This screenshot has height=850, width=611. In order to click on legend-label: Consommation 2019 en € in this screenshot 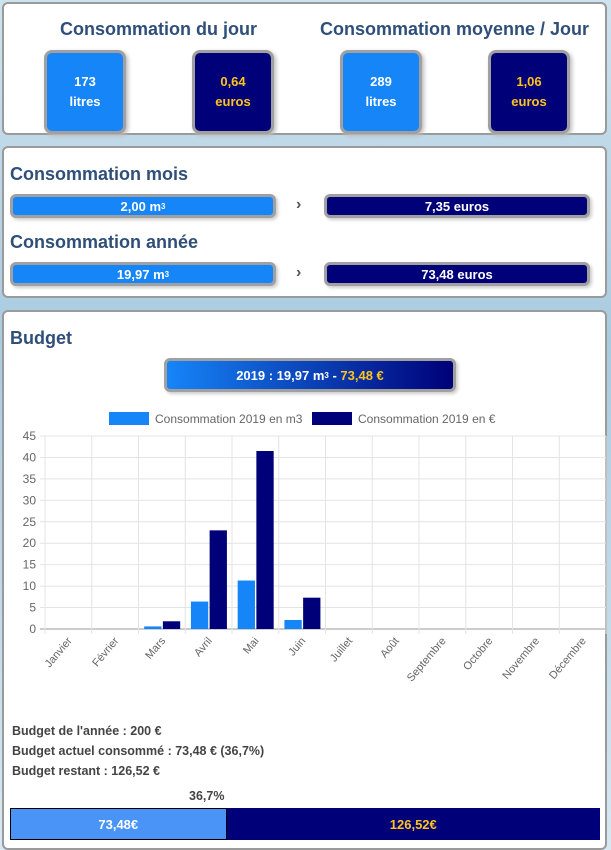, I will do `click(427, 419)`.